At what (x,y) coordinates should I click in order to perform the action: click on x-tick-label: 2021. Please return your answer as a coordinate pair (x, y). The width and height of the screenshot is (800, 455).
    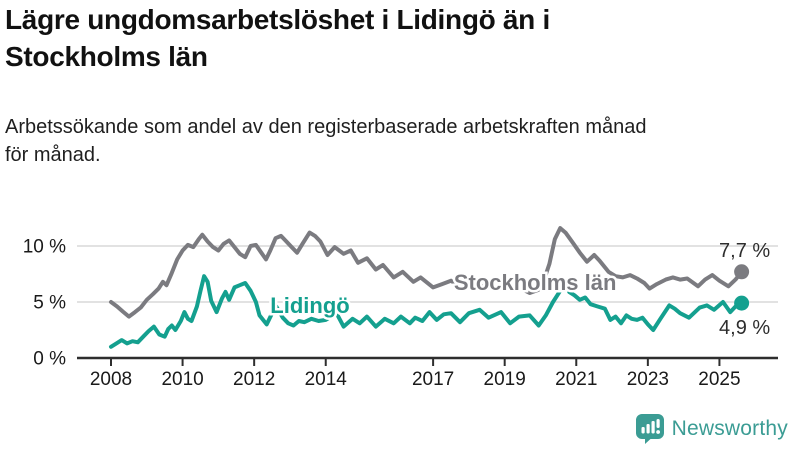
    Looking at the image, I should click on (576, 379).